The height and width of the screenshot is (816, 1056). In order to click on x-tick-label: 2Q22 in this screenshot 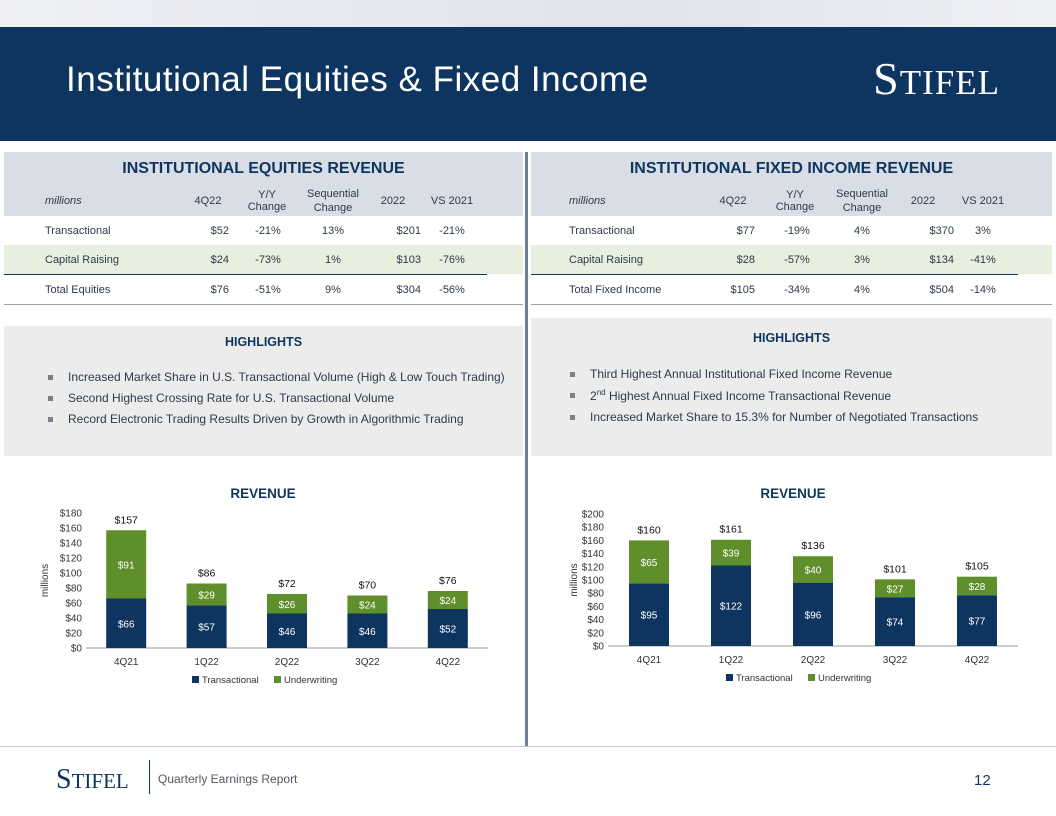, I will do `click(813, 660)`.